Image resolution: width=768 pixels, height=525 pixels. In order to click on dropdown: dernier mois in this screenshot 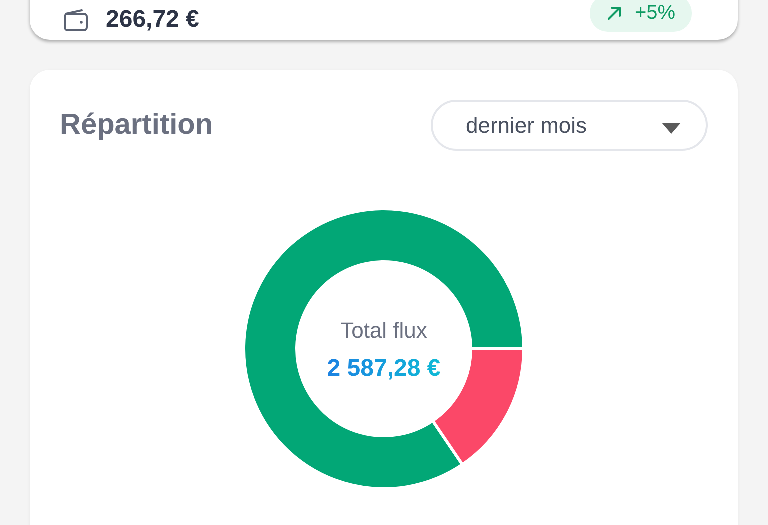, I will do `click(569, 125)`.